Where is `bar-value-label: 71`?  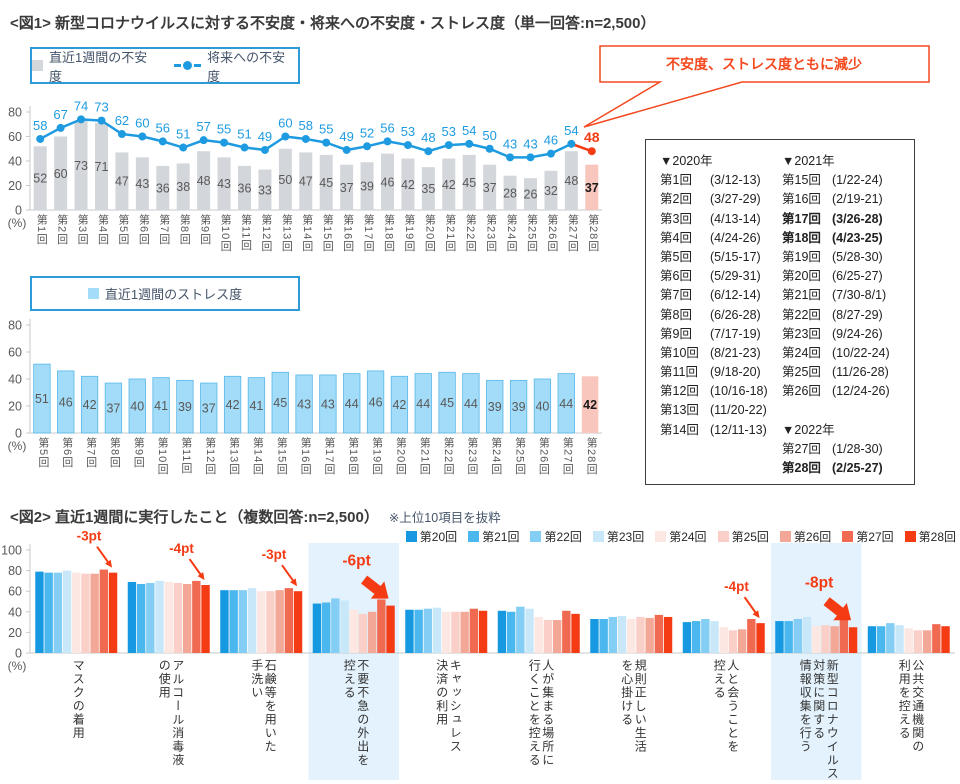
bar-value-label: 71 is located at coordinates (102, 167).